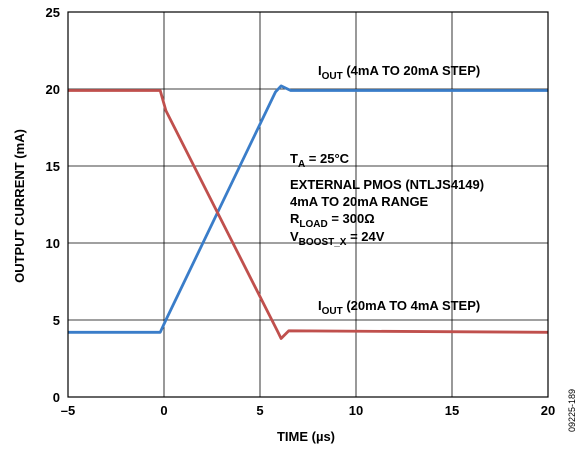  What do you see at coordinates (359, 201) in the screenshot?
I see `annotation-range: 4mA TO 20mA RANGE` at bounding box center [359, 201].